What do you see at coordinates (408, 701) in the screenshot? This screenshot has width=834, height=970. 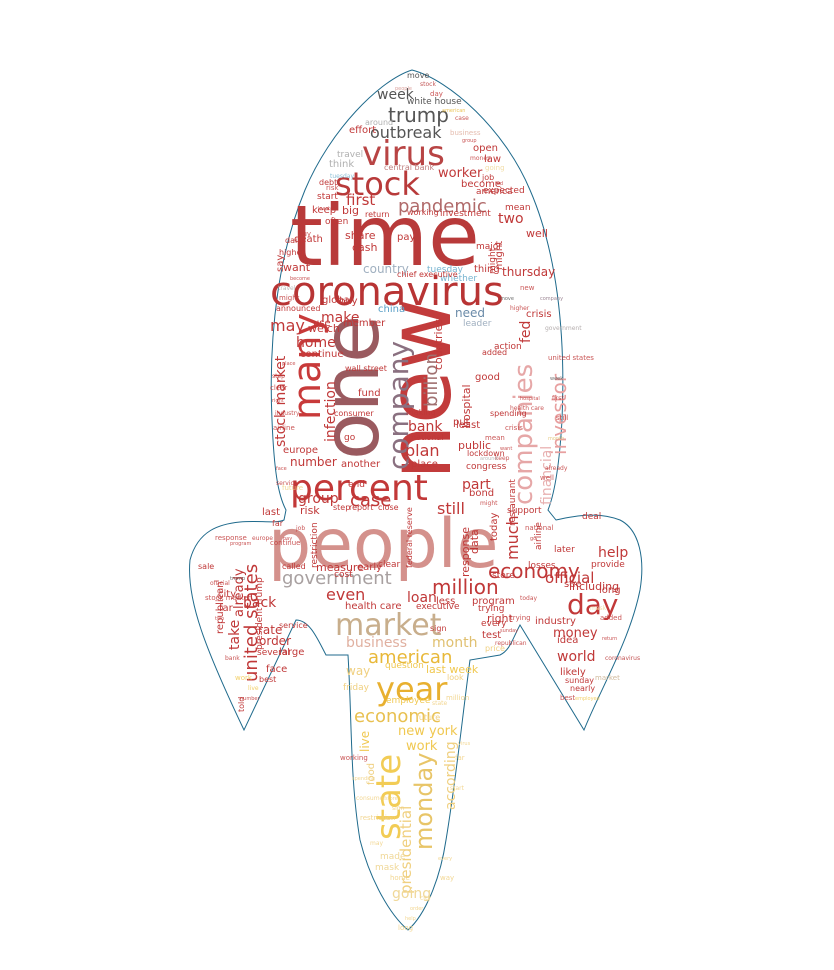 I see `cloud-word: employee` at bounding box center [408, 701].